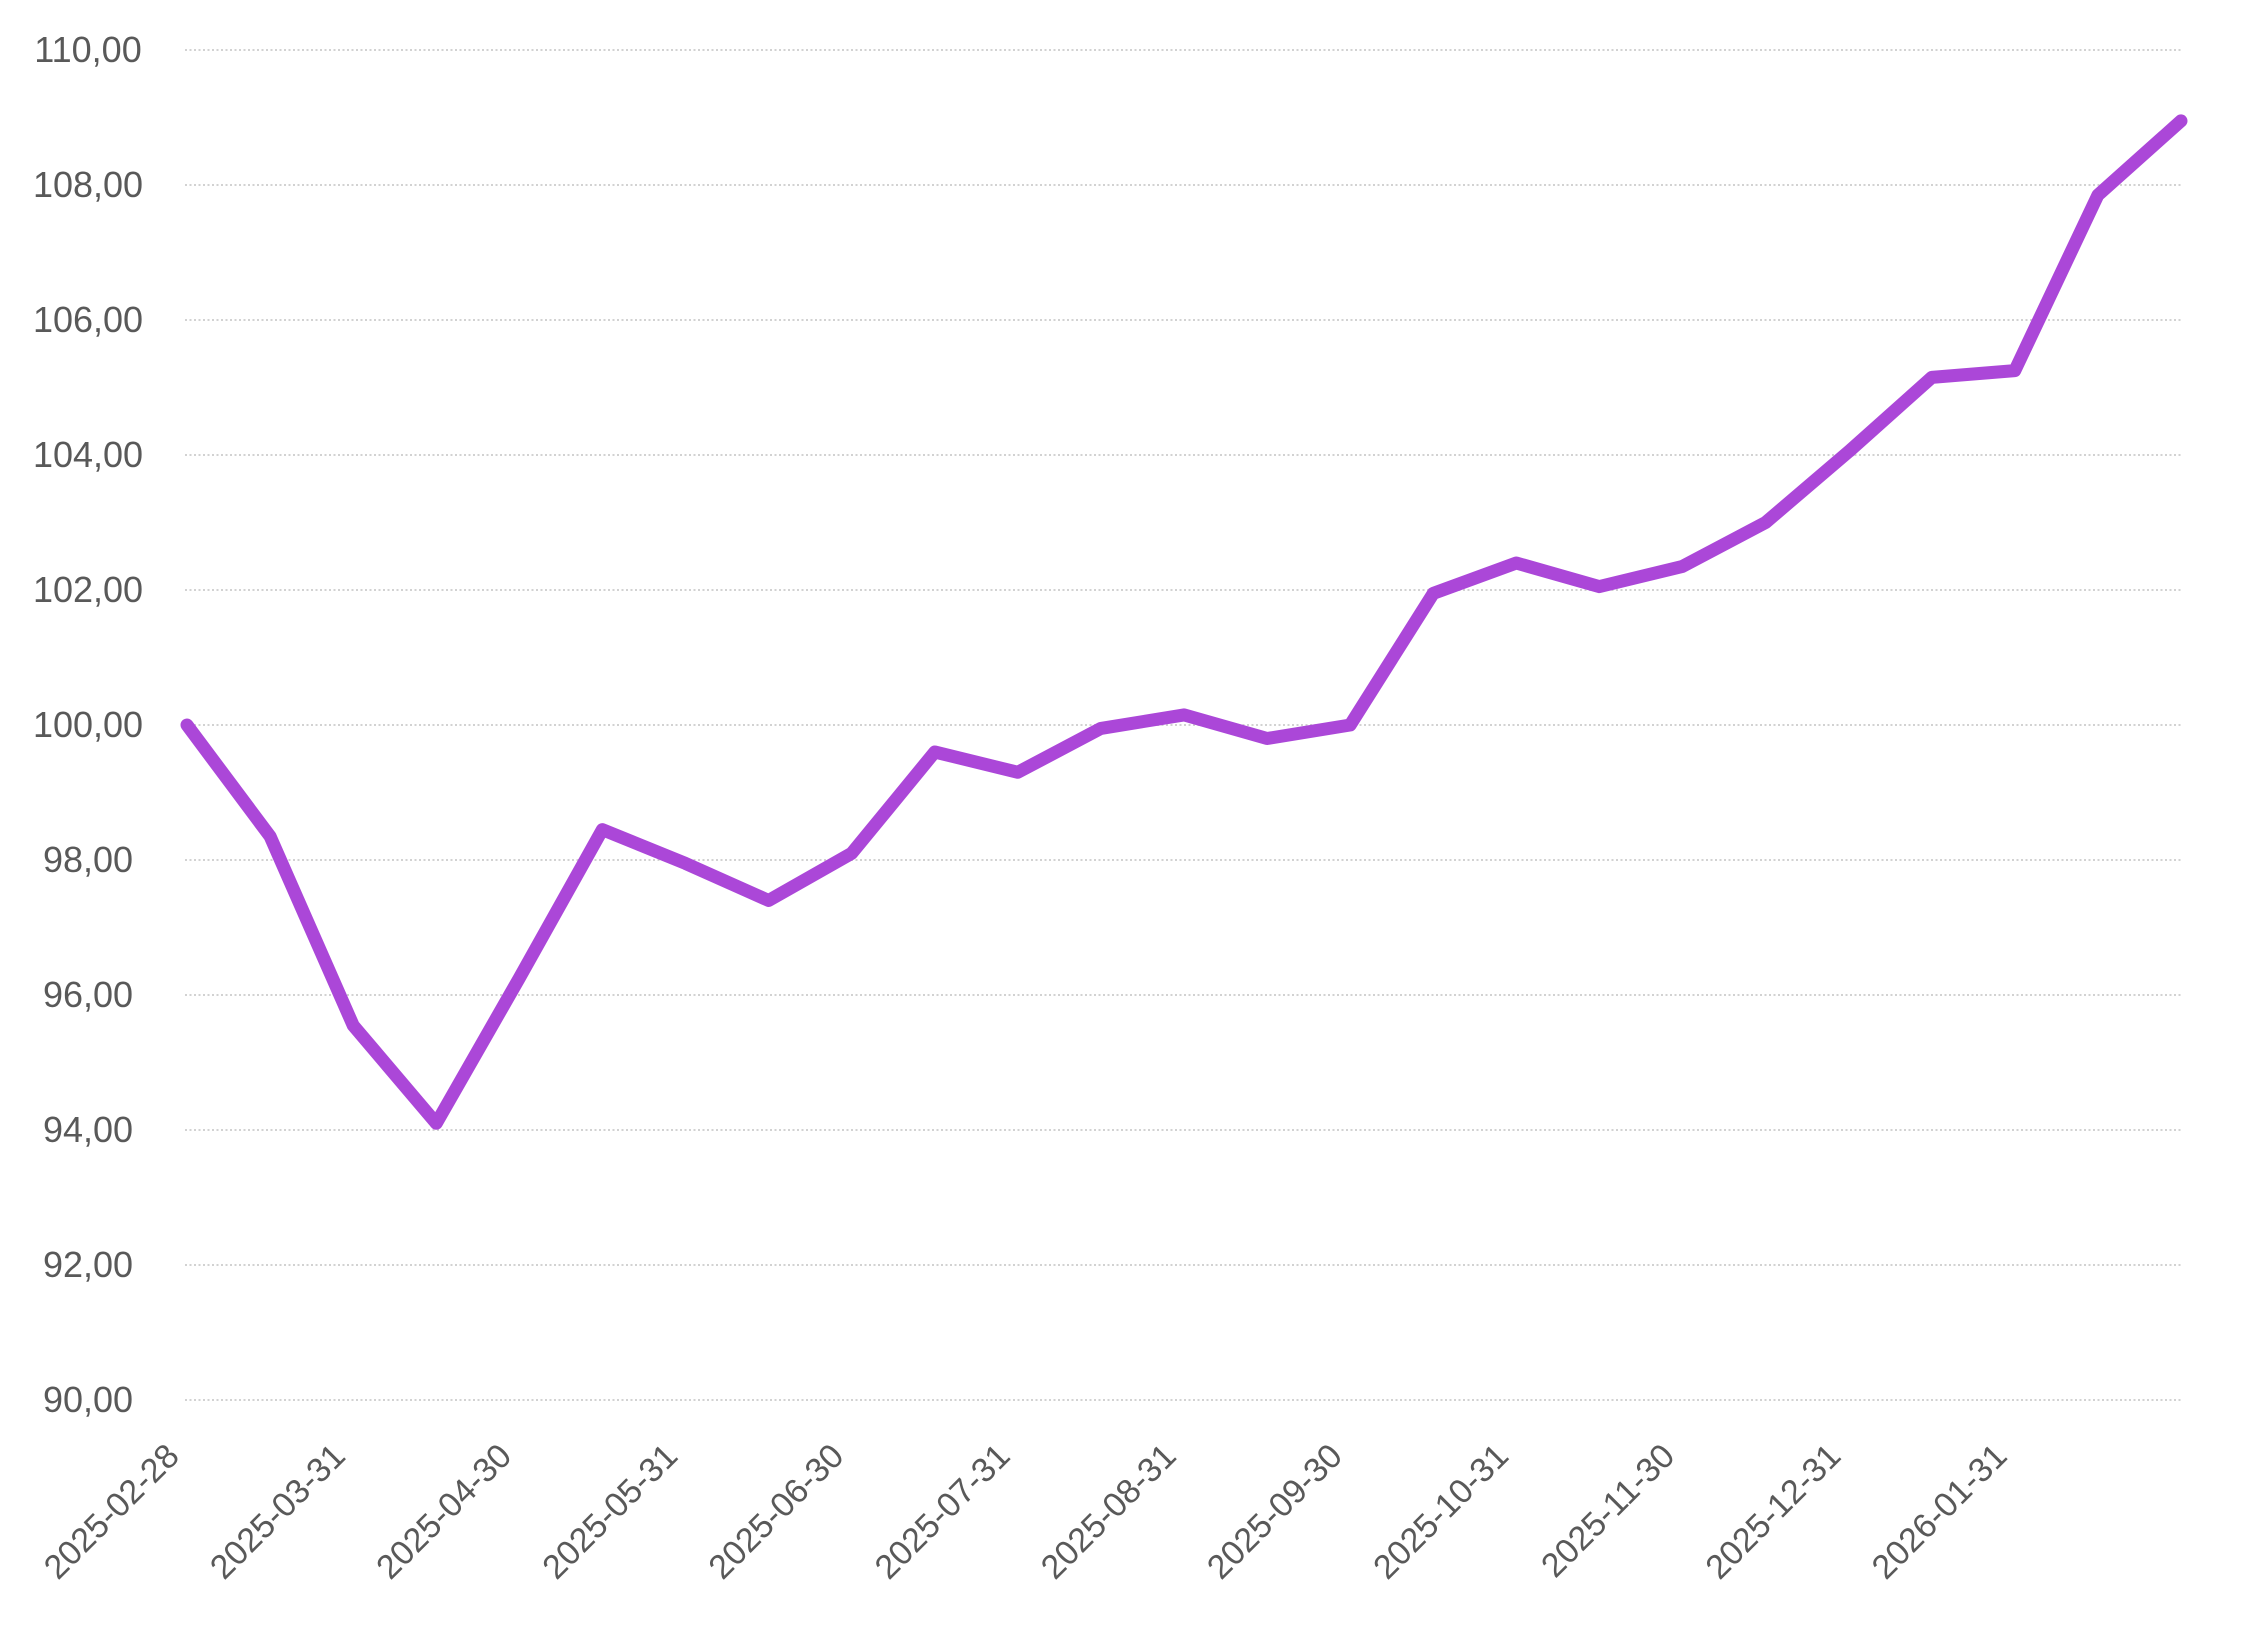 The image size is (2265, 1628). What do you see at coordinates (1940, 1512) in the screenshot?
I see `x-axis-label: 2026-01-31` at bounding box center [1940, 1512].